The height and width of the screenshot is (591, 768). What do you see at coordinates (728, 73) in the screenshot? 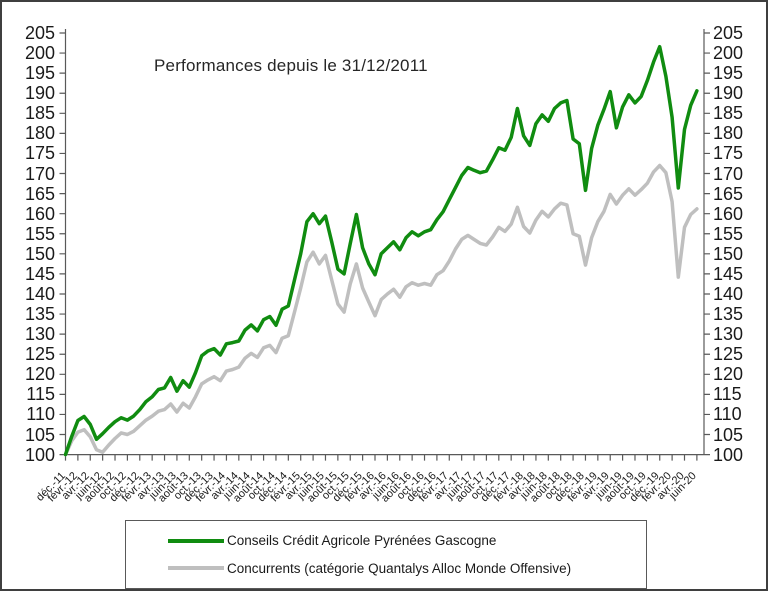
I see `y-tick-label-right: 195` at bounding box center [728, 73].